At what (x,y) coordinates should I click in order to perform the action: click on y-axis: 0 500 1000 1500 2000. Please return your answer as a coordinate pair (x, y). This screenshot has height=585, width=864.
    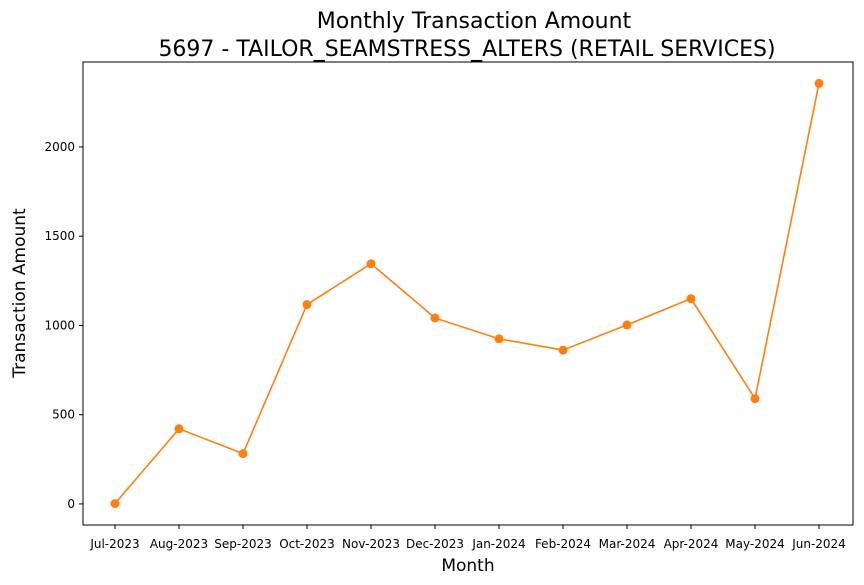
    Looking at the image, I should click on (63, 325).